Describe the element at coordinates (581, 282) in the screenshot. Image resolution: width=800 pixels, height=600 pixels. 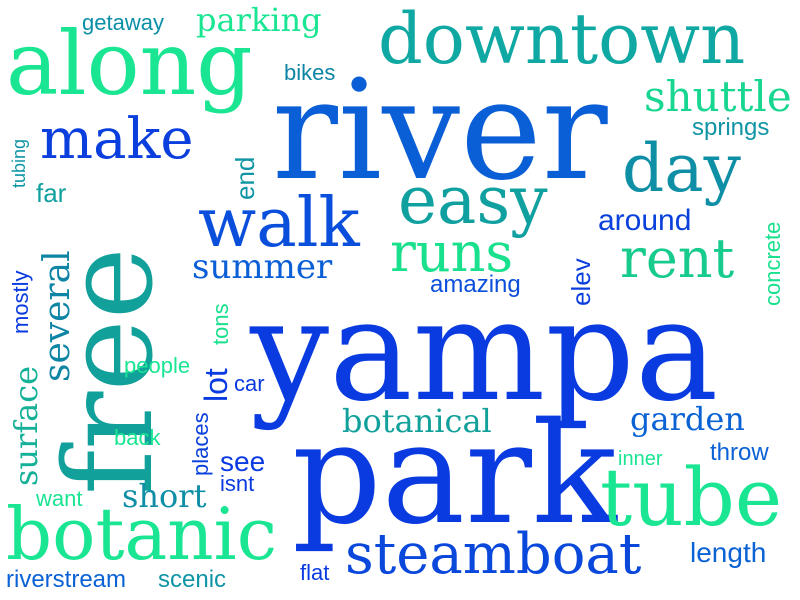
I see `word-elev: elev` at that location.